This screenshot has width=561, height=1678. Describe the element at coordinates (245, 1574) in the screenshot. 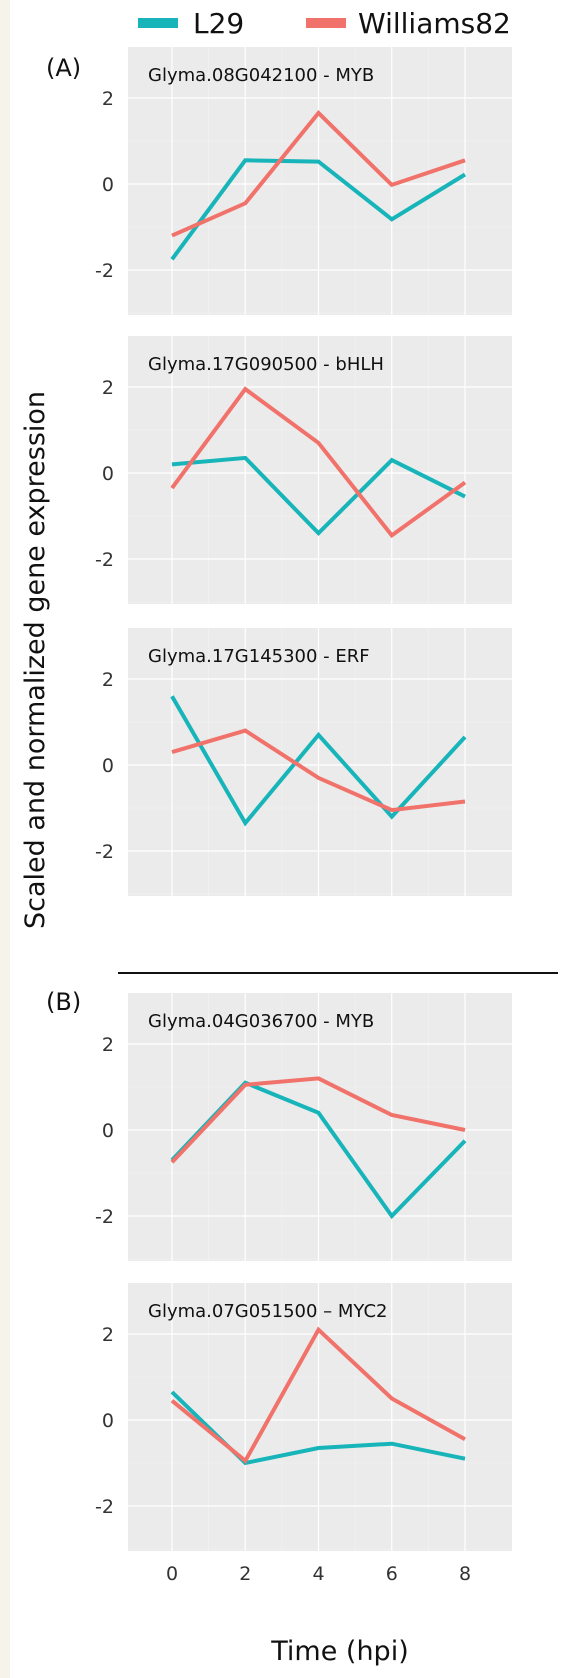

I see `x-tick-label: 2` at that location.